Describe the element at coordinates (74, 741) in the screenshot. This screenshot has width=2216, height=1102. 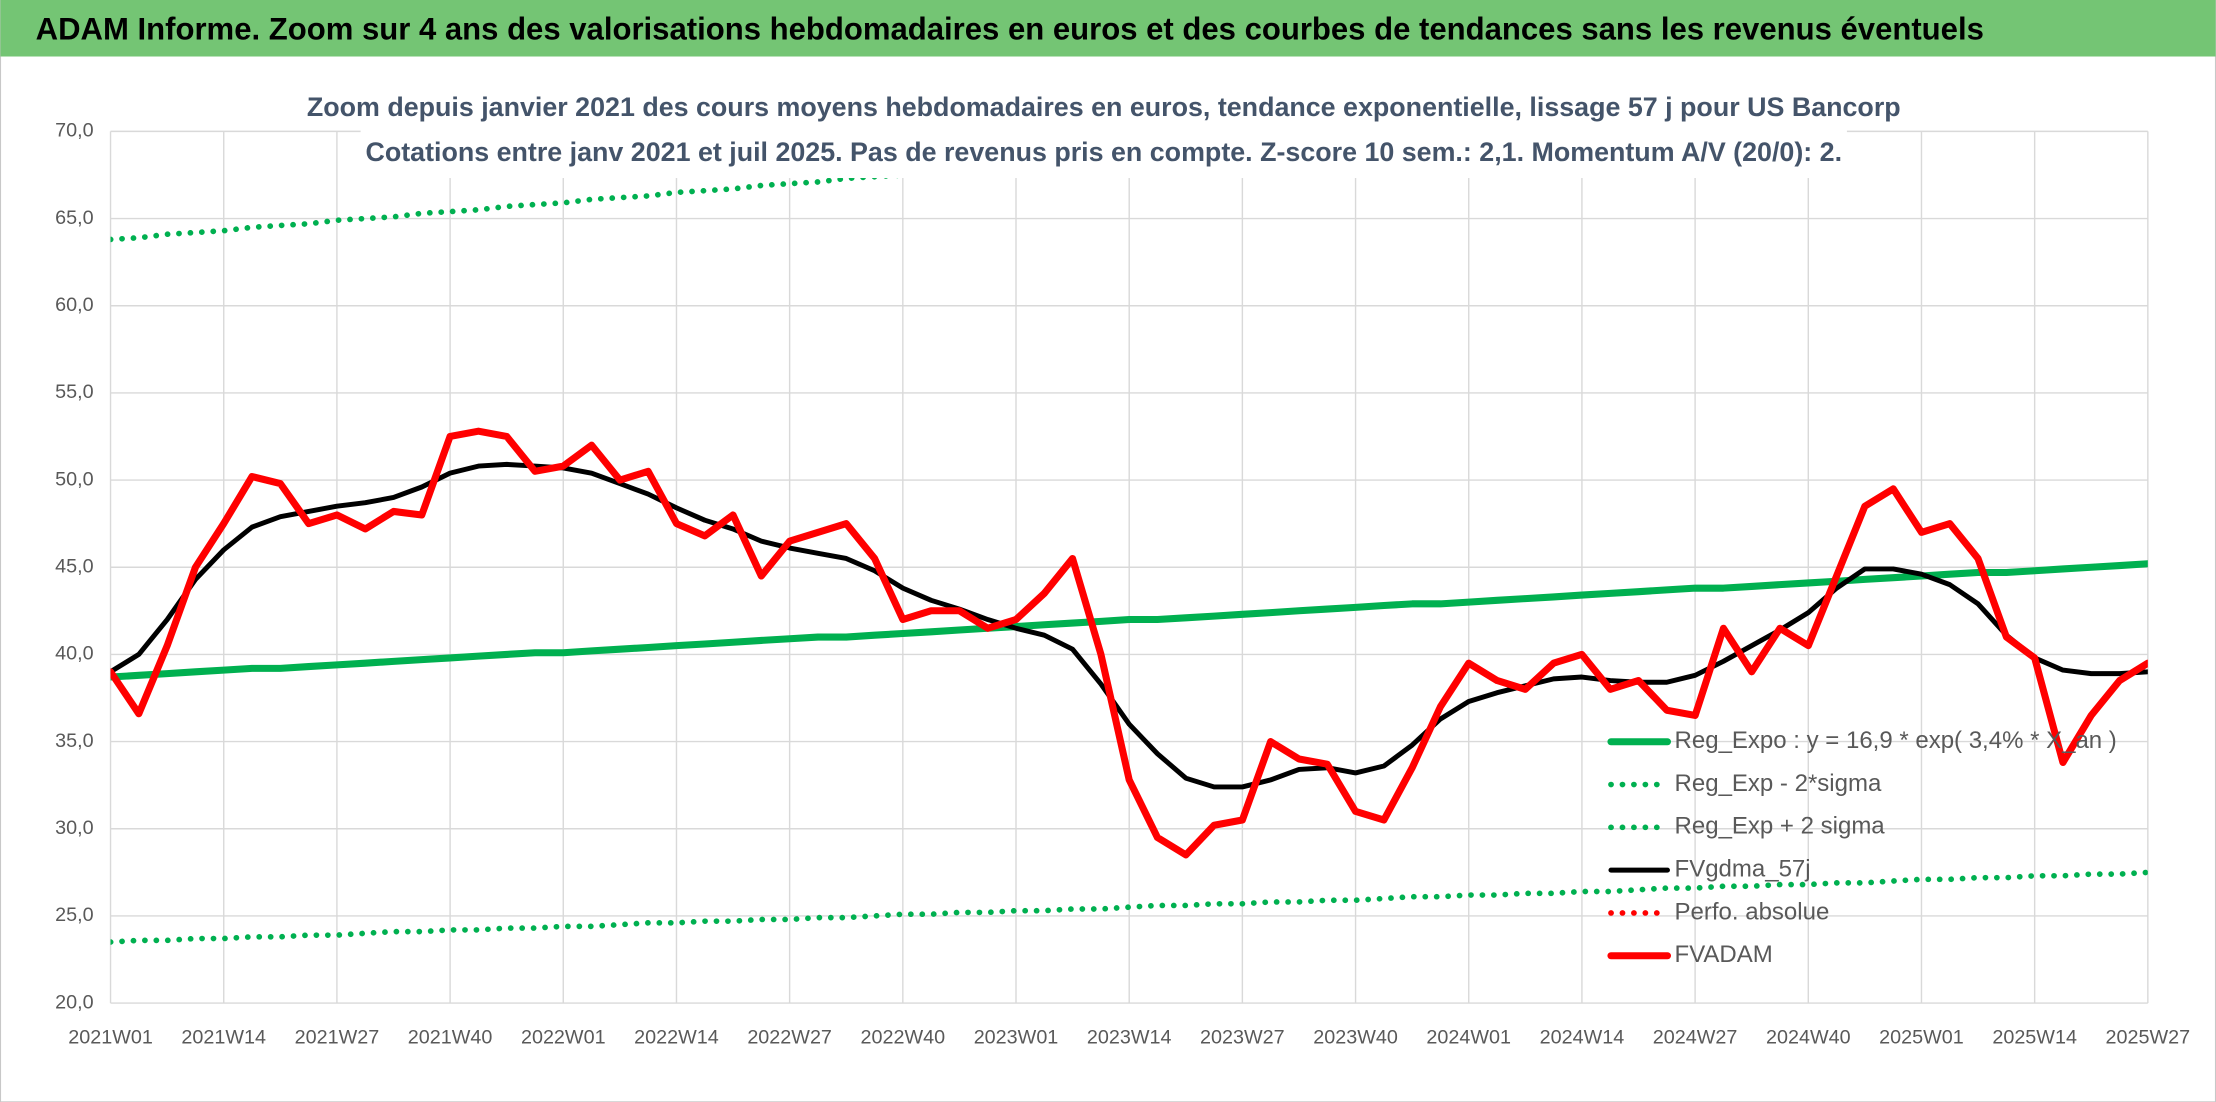
I see `y-tick-label: 35,0` at that location.